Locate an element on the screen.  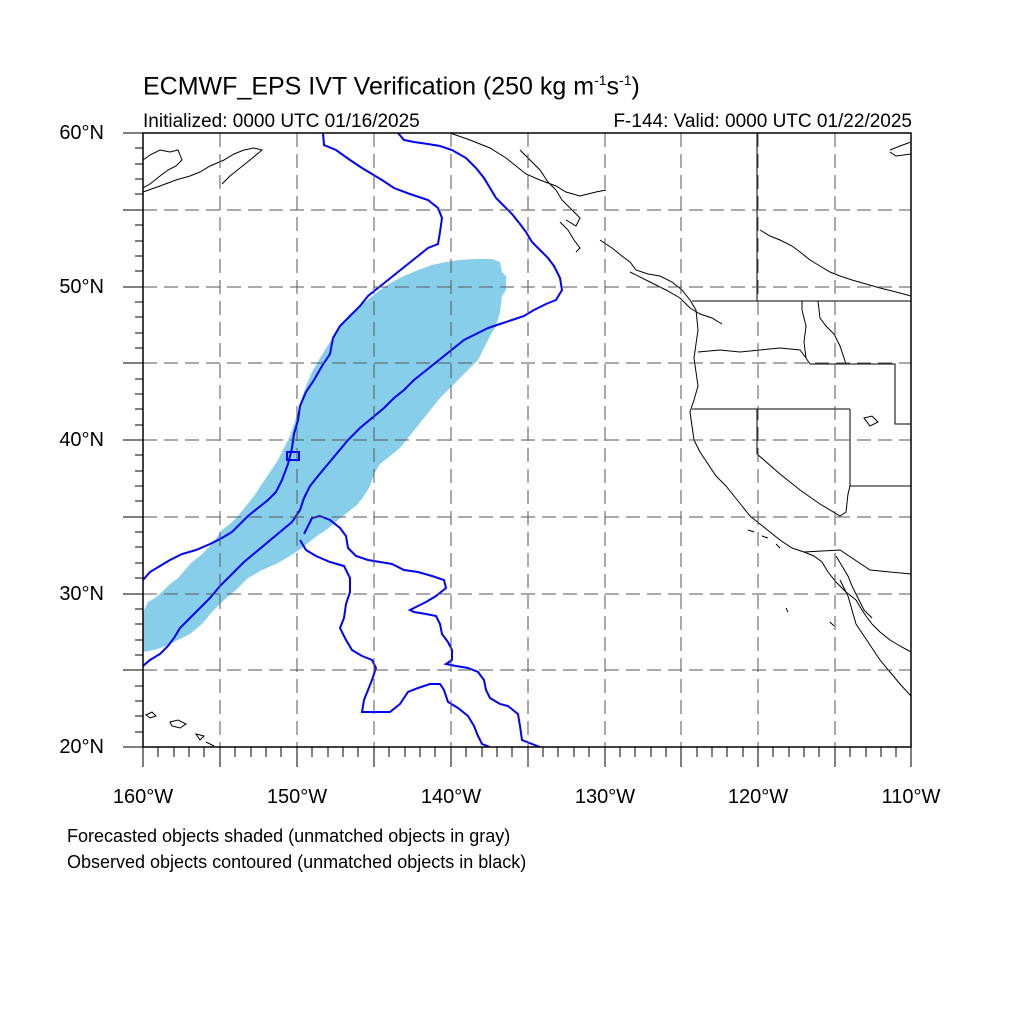
lon-label-140: 140°W is located at coordinates (451, 797).